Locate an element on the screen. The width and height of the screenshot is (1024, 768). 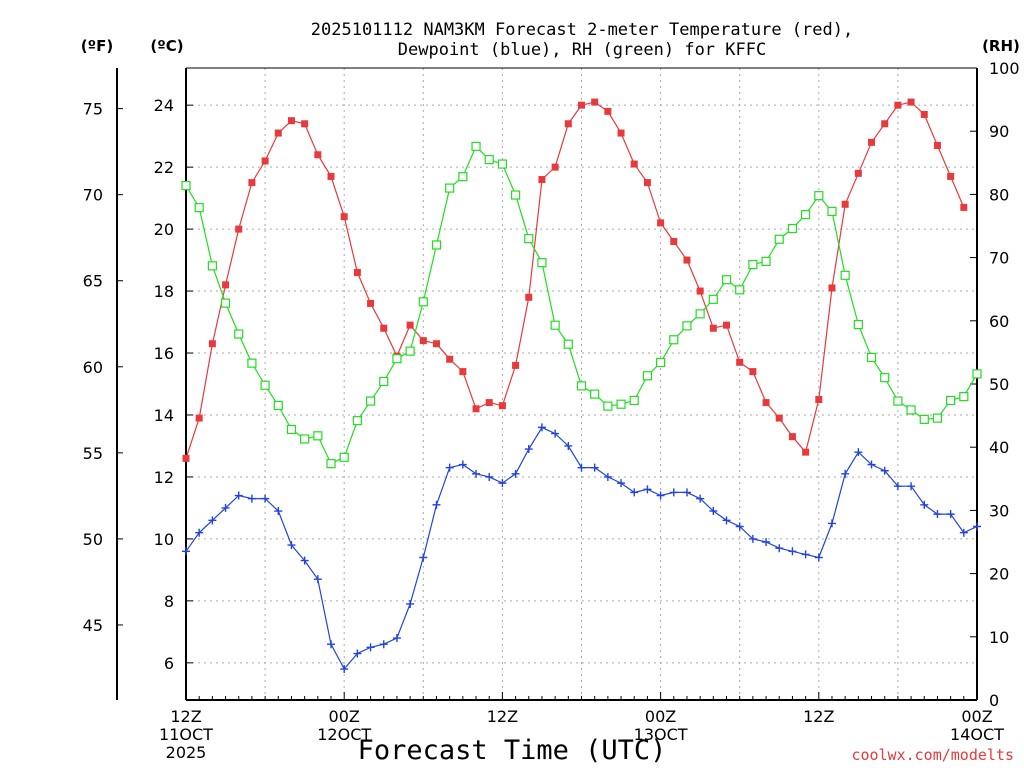
fahrenheit-tick-label: 45 is located at coordinates (93, 625).